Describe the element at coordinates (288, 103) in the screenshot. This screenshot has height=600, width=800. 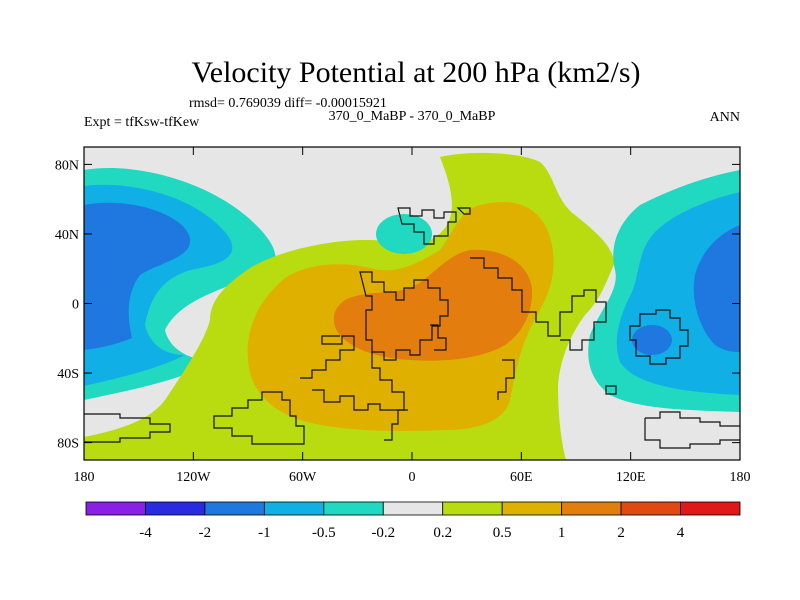
I see `stats-label: rmsd= 0.769039 diff= -0.00015921` at that location.